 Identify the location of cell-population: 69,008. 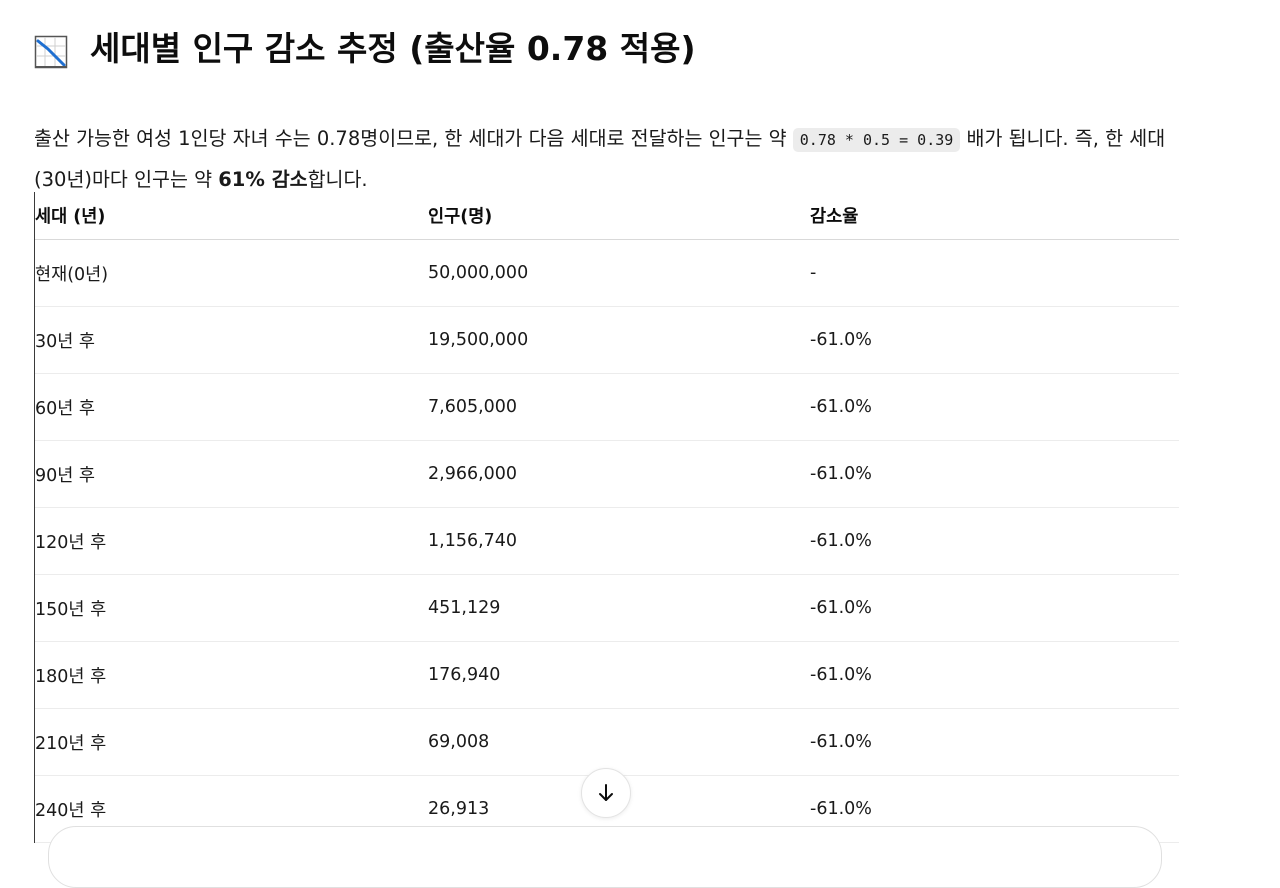
(619, 742).